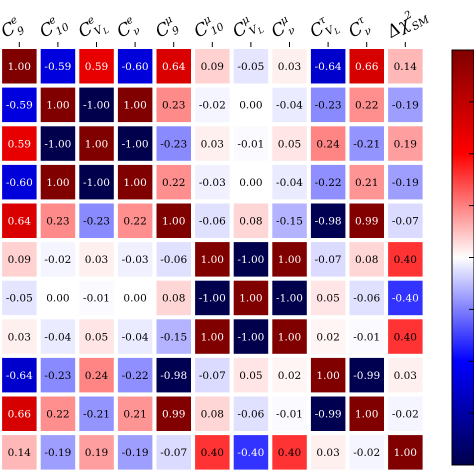 Image resolution: width=474 pixels, height=474 pixels. I want to click on column-label: Cμν, so click(283, 27).